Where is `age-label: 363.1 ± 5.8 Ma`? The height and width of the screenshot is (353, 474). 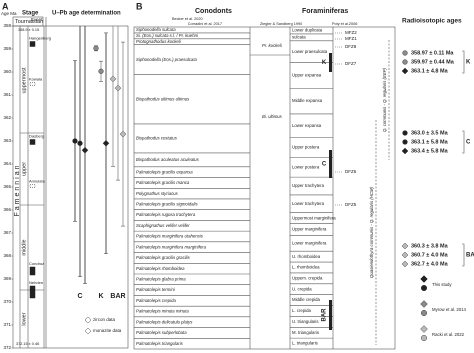
age-label: 363.1 ± 5.8 Ma is located at coordinates (430, 142).